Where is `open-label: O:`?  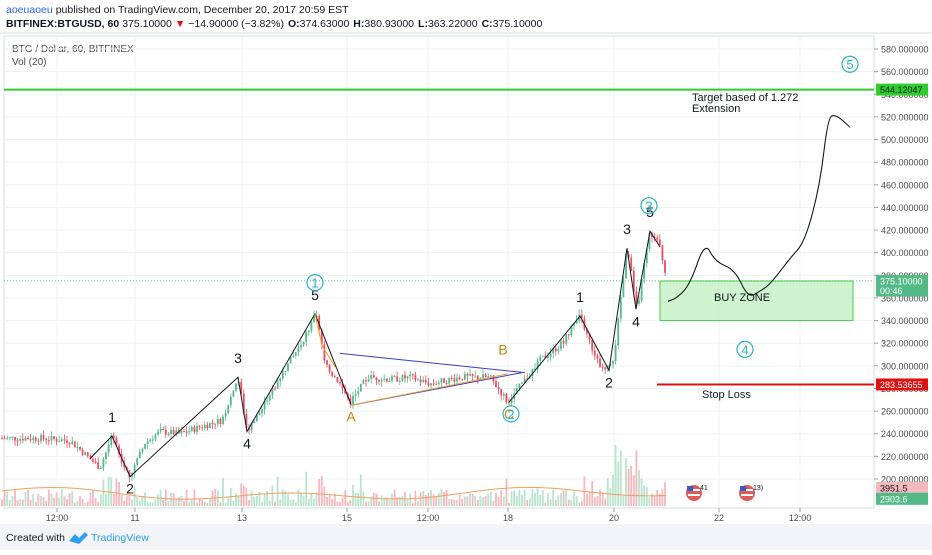 open-label: O: is located at coordinates (294, 24).